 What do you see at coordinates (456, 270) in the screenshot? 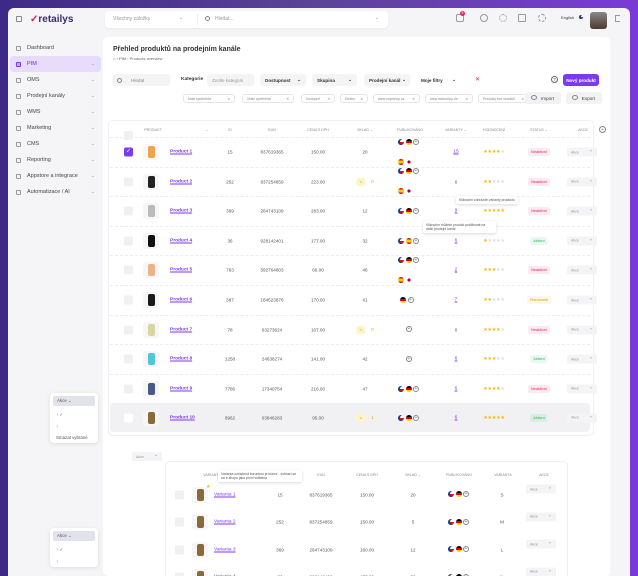
I see `variants-count-link: 2` at bounding box center [456, 270].